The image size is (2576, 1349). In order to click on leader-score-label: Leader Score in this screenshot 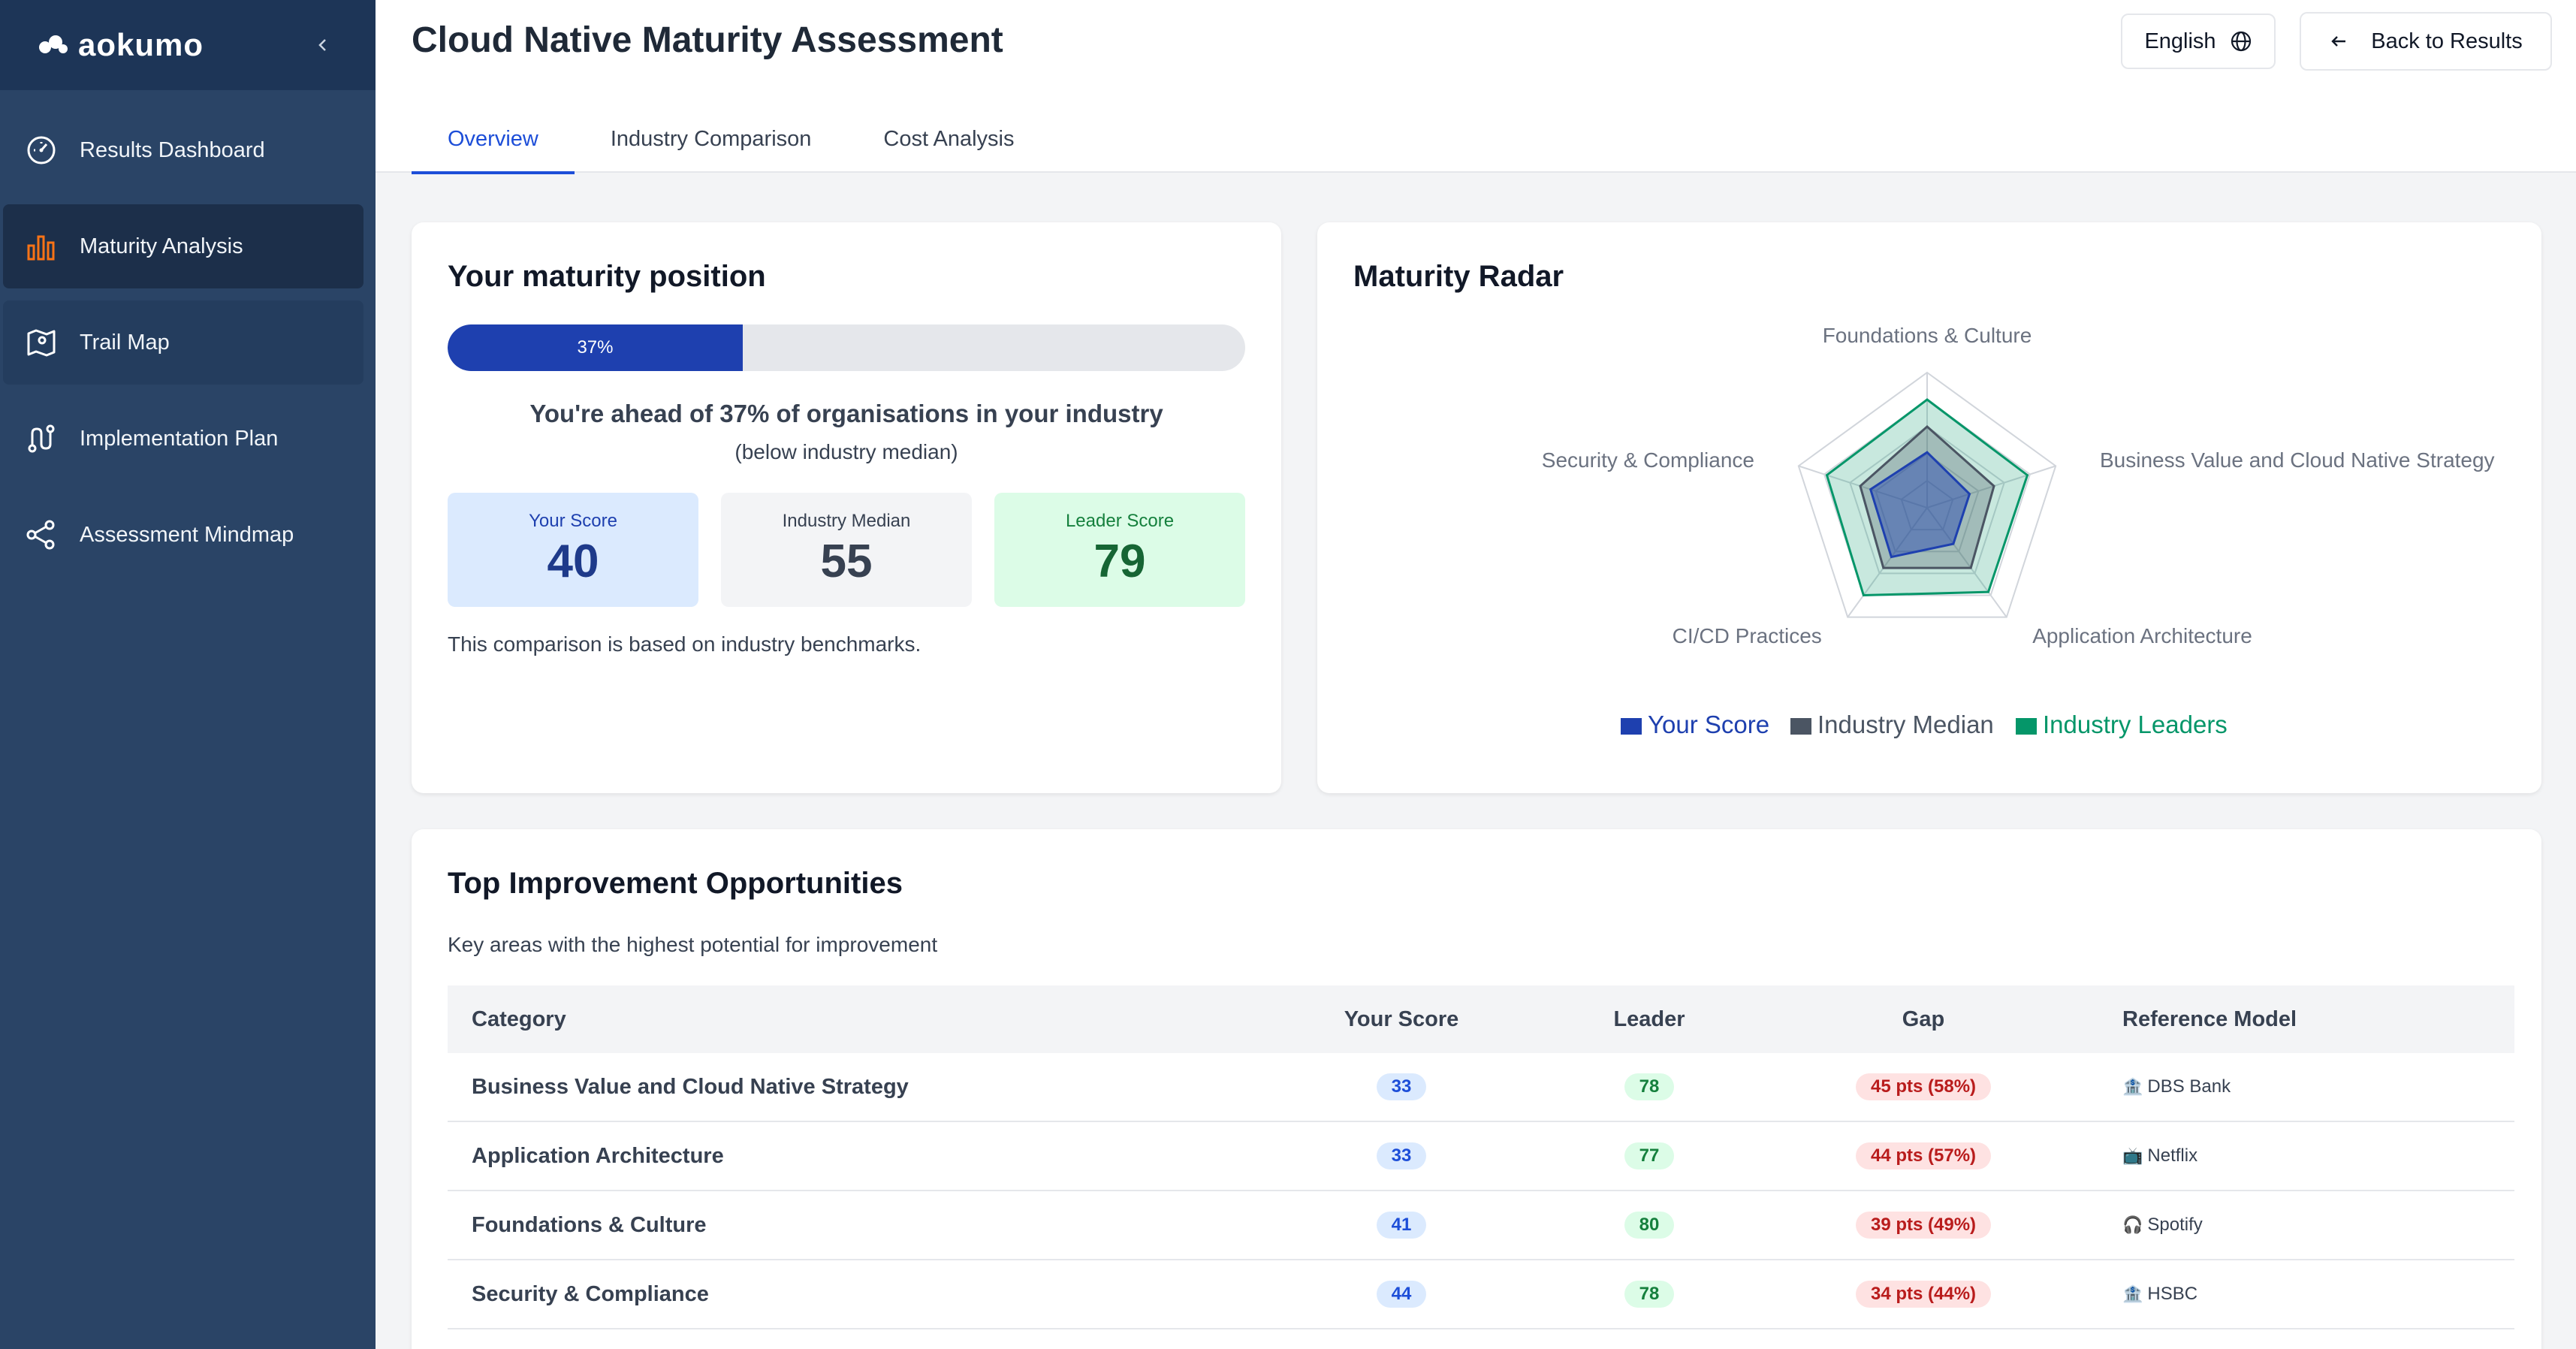, I will do `click(1120, 521)`.